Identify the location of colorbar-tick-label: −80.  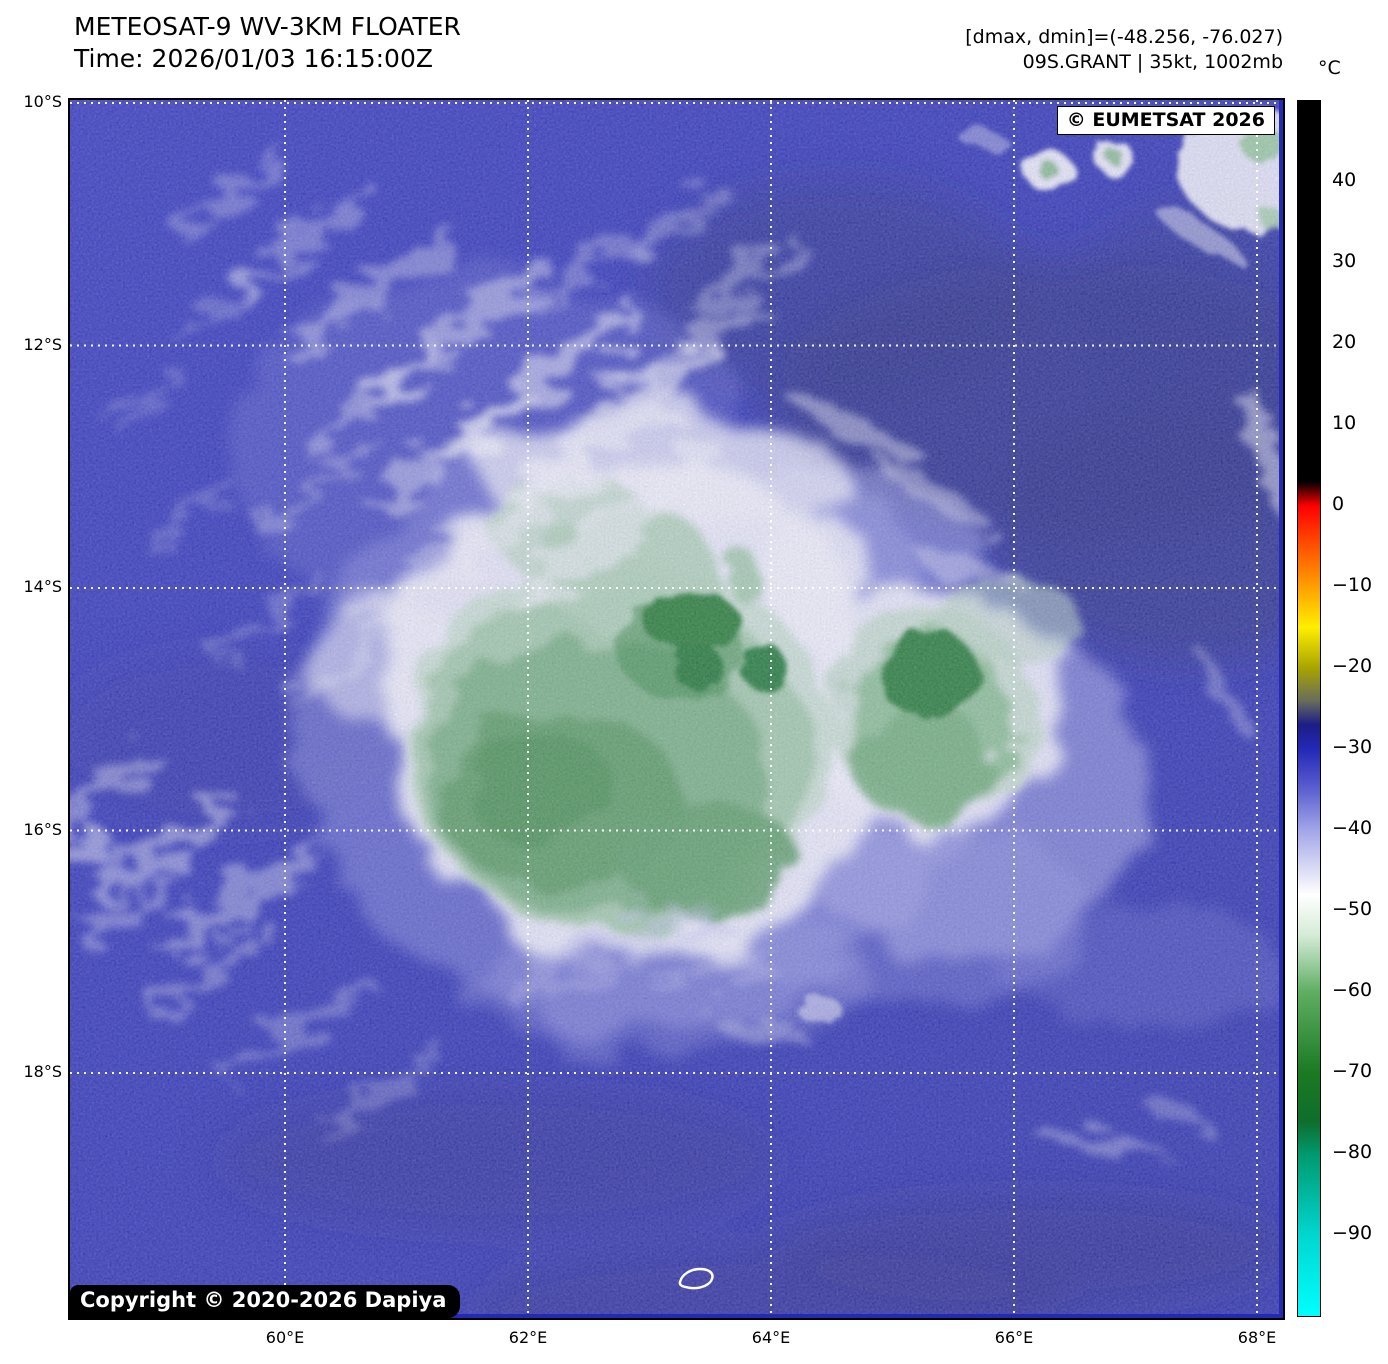
(1352, 1152).